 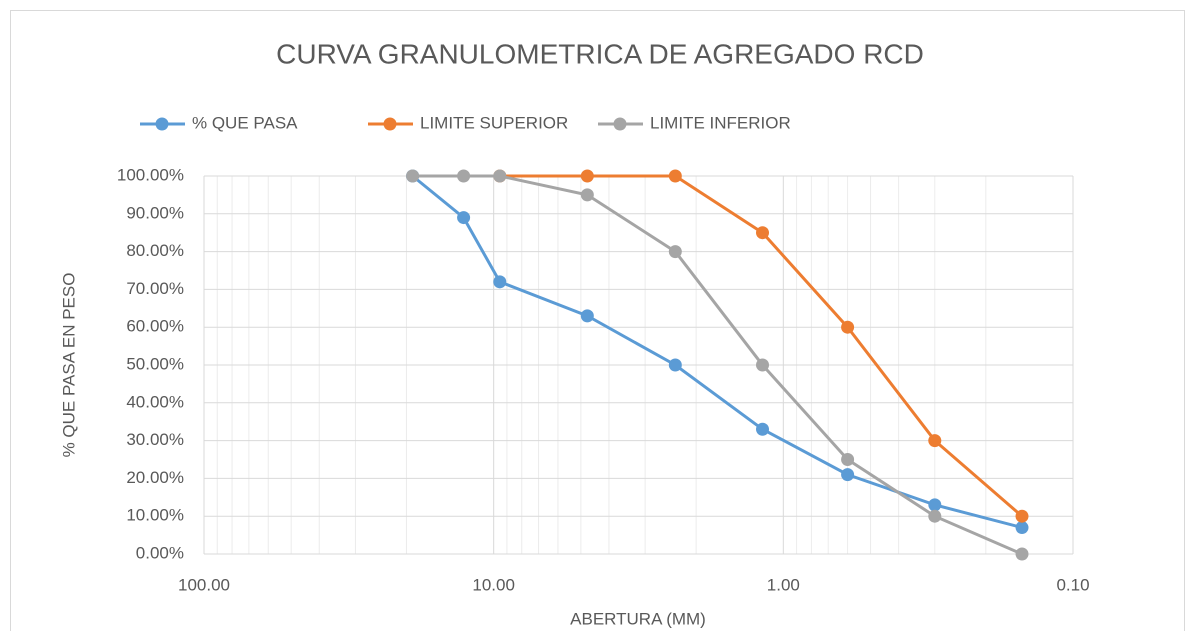 What do you see at coordinates (155, 401) in the screenshot?
I see `y-tick-label: 40.00%` at bounding box center [155, 401].